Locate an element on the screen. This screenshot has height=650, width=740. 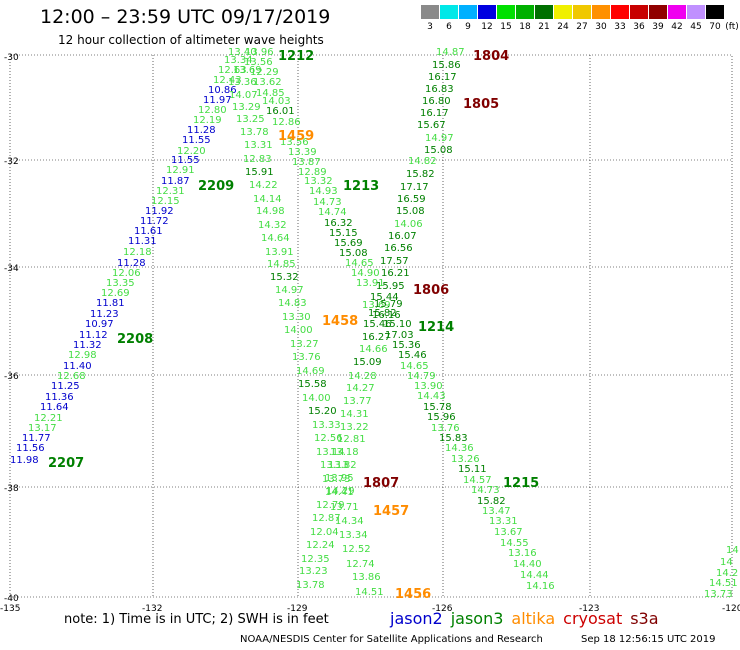
wave-height-reading: 13.96 is located at coordinates (259, 52).